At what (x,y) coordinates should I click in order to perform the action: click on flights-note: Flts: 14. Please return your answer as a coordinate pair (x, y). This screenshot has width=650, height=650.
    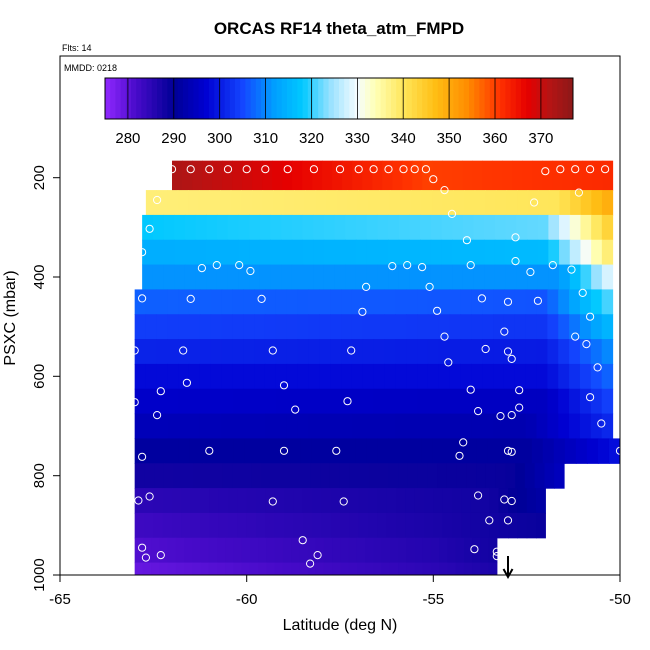
    Looking at the image, I should click on (77, 48).